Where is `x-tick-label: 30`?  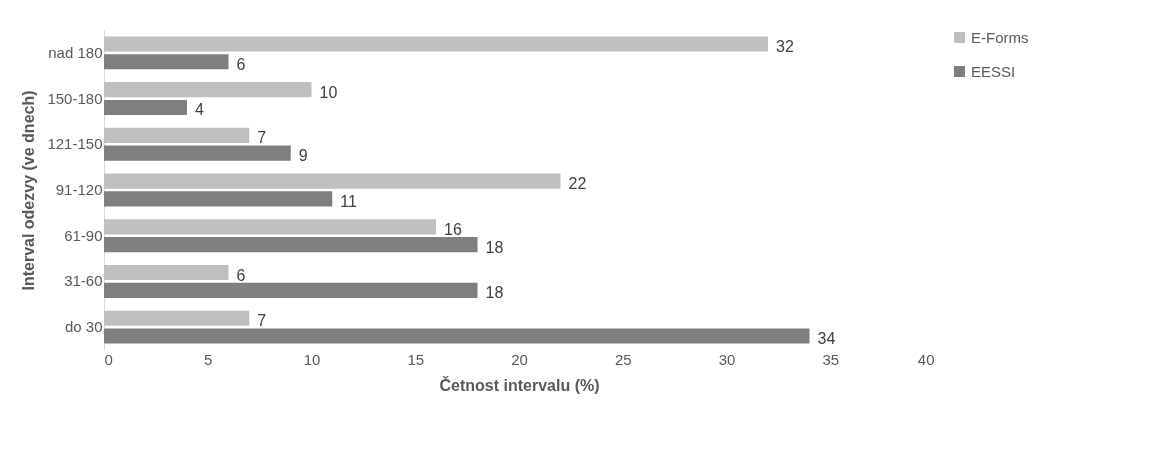
x-tick-label: 30 is located at coordinates (727, 359).